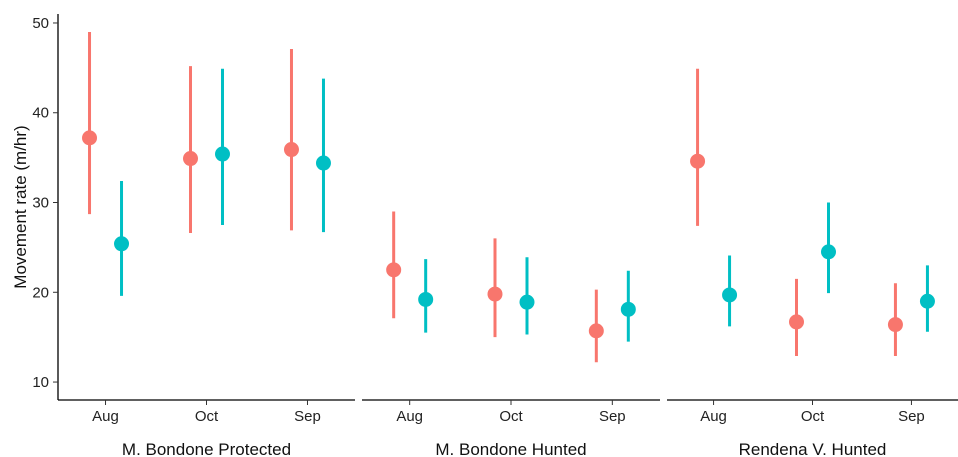  I want to click on y-tick-label: 10, so click(40, 382).